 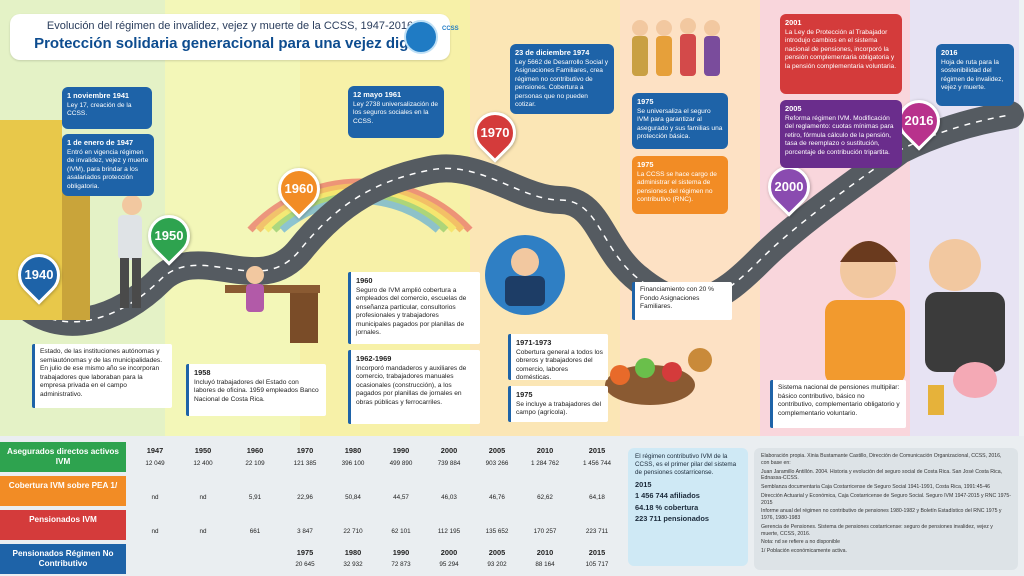 What do you see at coordinates (497, 497) in the screenshot?
I see `cobertura-cell: 46,76` at bounding box center [497, 497].